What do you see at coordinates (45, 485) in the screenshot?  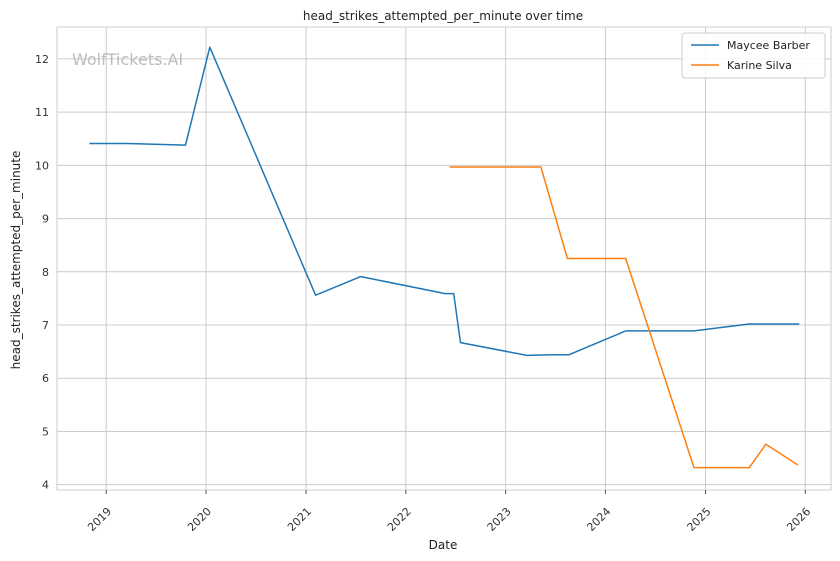 I see `y-tick-label: 4` at bounding box center [45, 485].